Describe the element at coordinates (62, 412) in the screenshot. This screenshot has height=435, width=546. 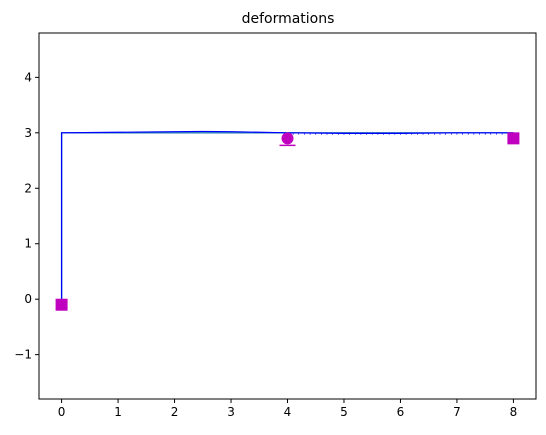
I see `x-tick-label: 0` at that location.